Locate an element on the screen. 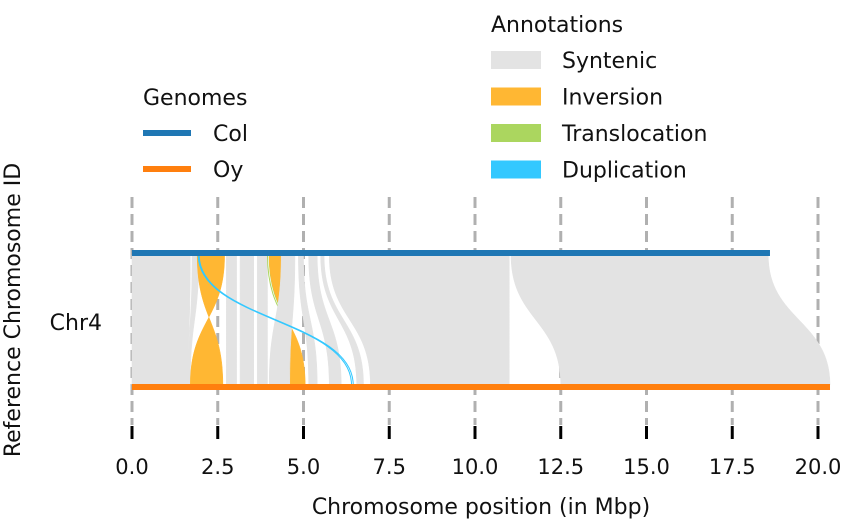  legend-label-syntenic: Syntenic is located at coordinates (609, 61).